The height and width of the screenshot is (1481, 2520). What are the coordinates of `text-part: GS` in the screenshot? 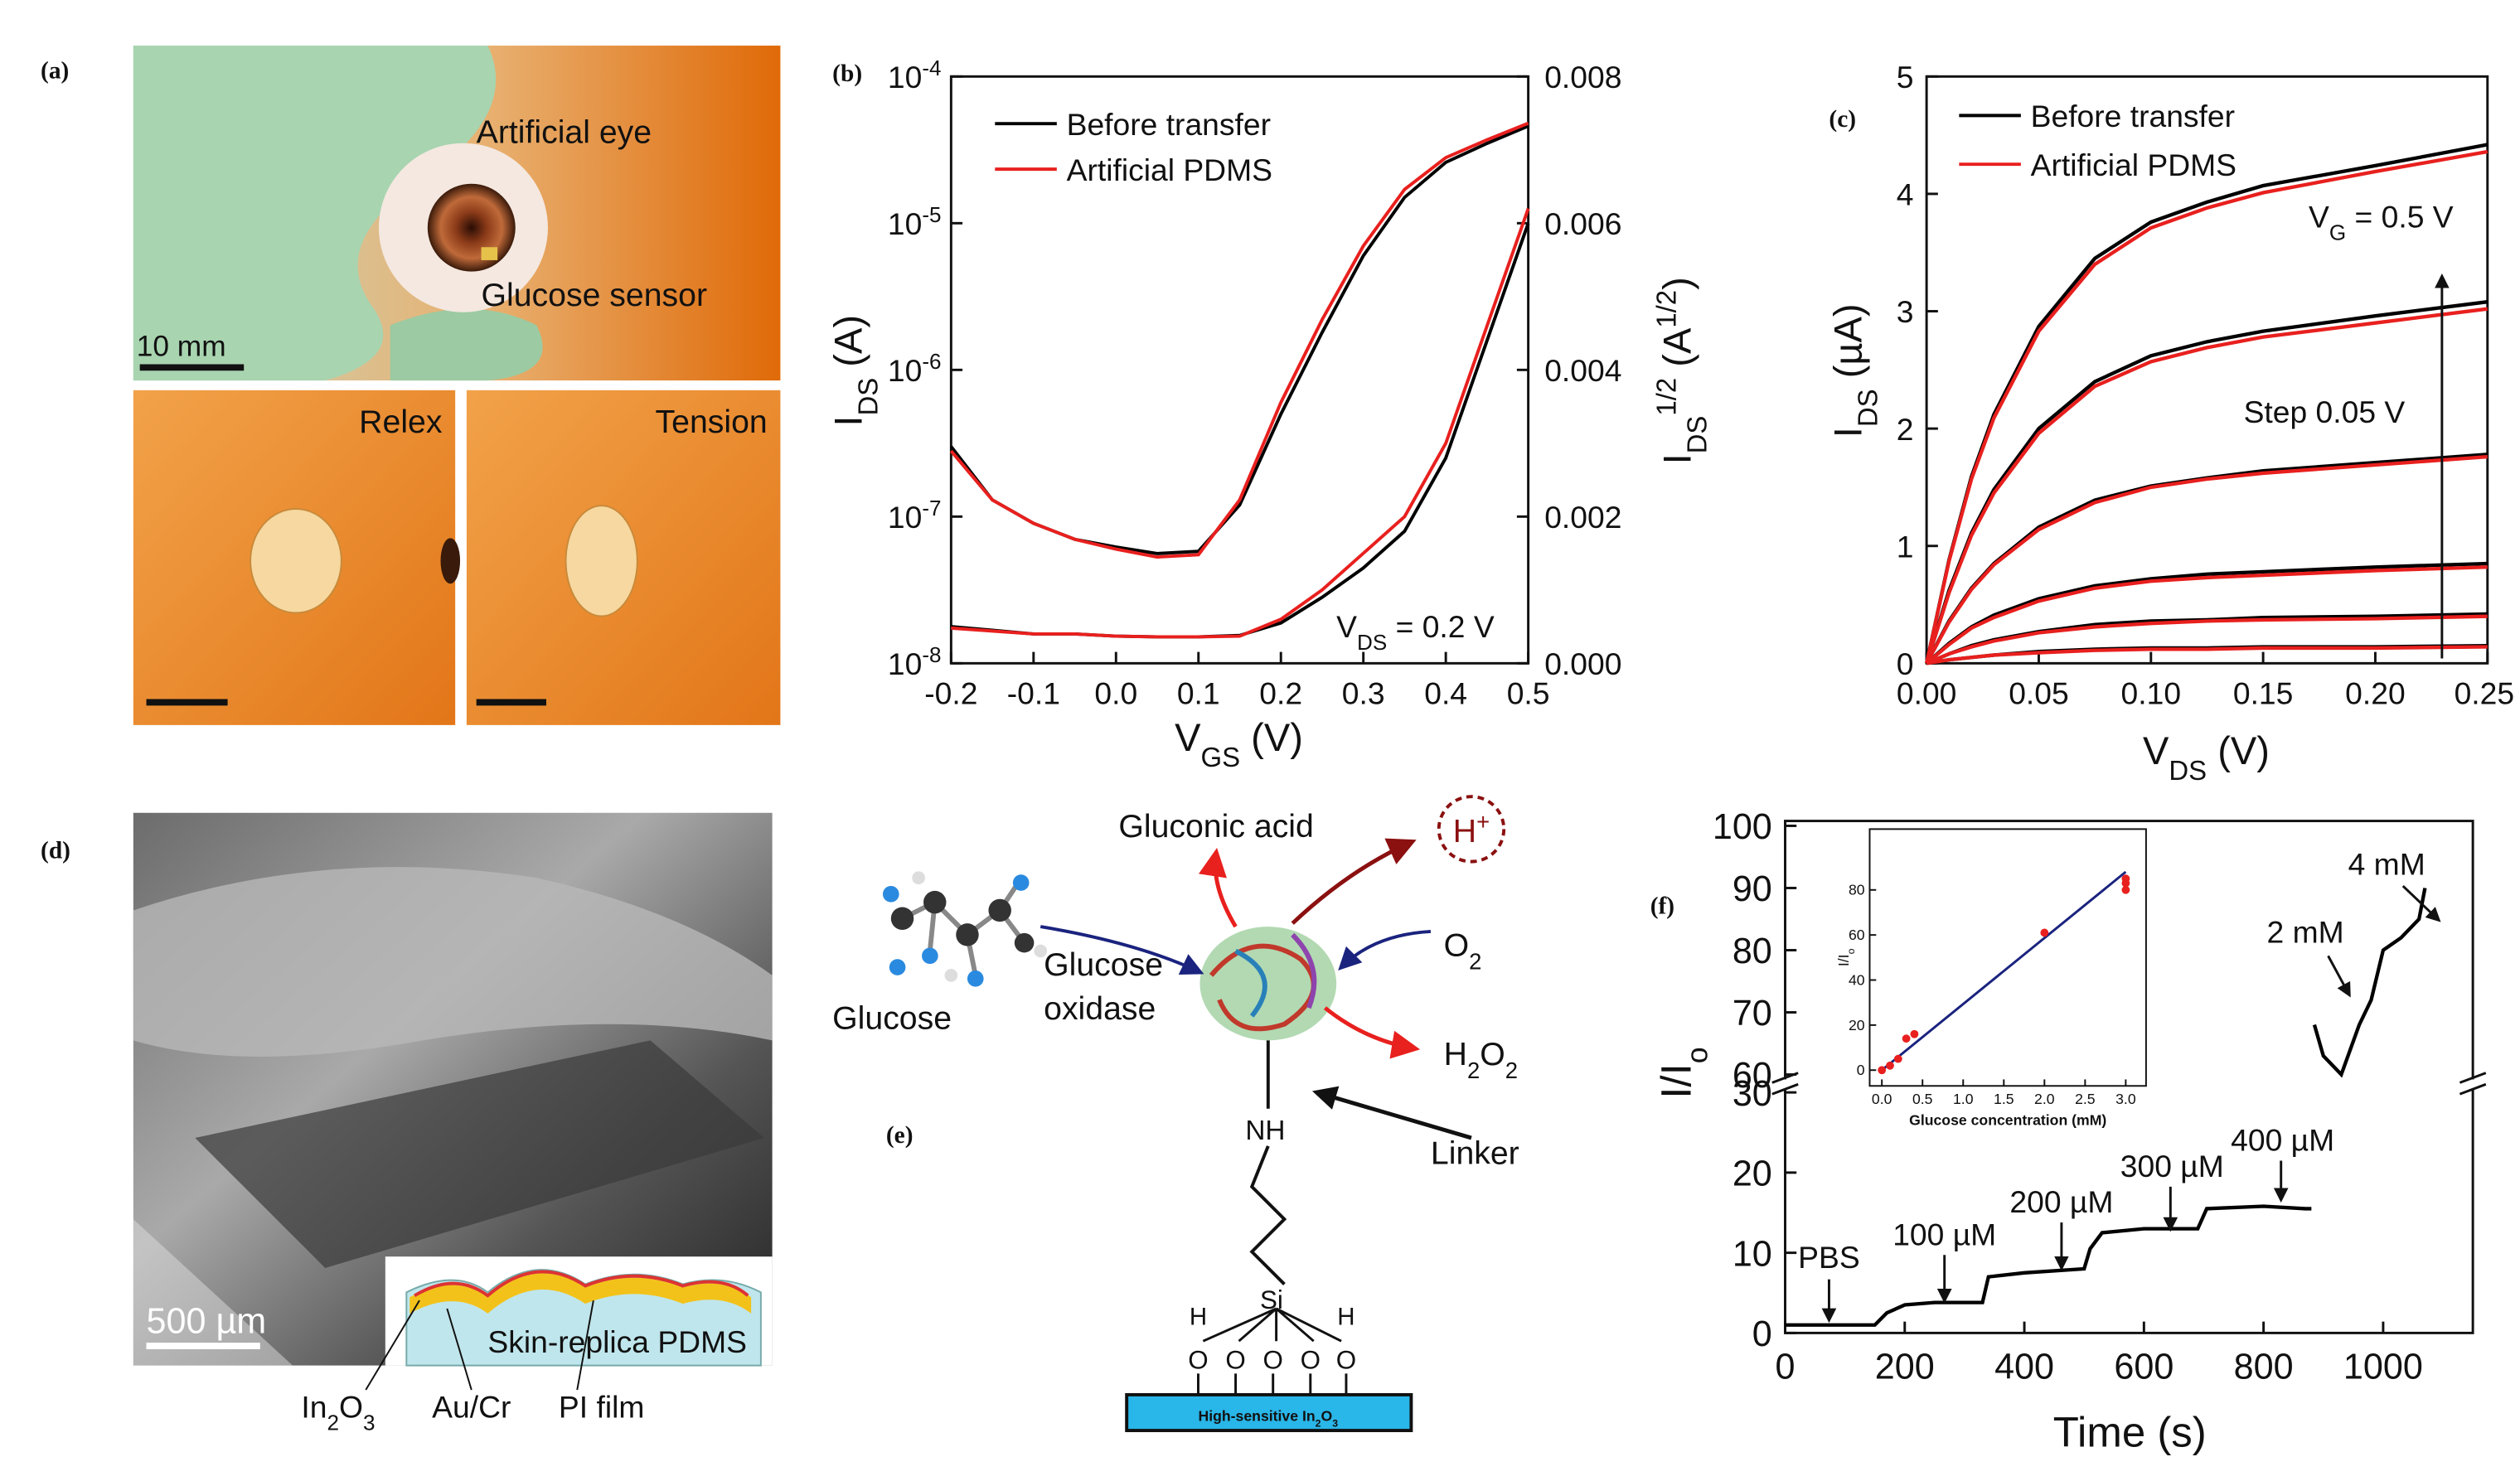 It's located at (1220, 757).